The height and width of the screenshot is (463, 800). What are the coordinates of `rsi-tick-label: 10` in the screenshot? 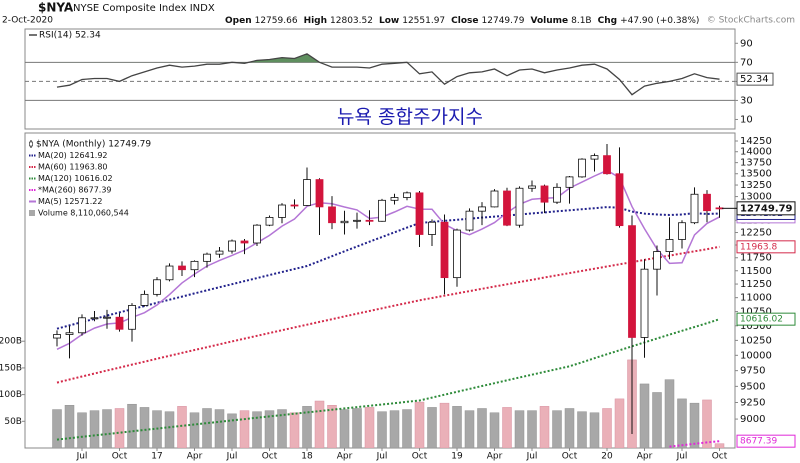 It's located at (746, 119).